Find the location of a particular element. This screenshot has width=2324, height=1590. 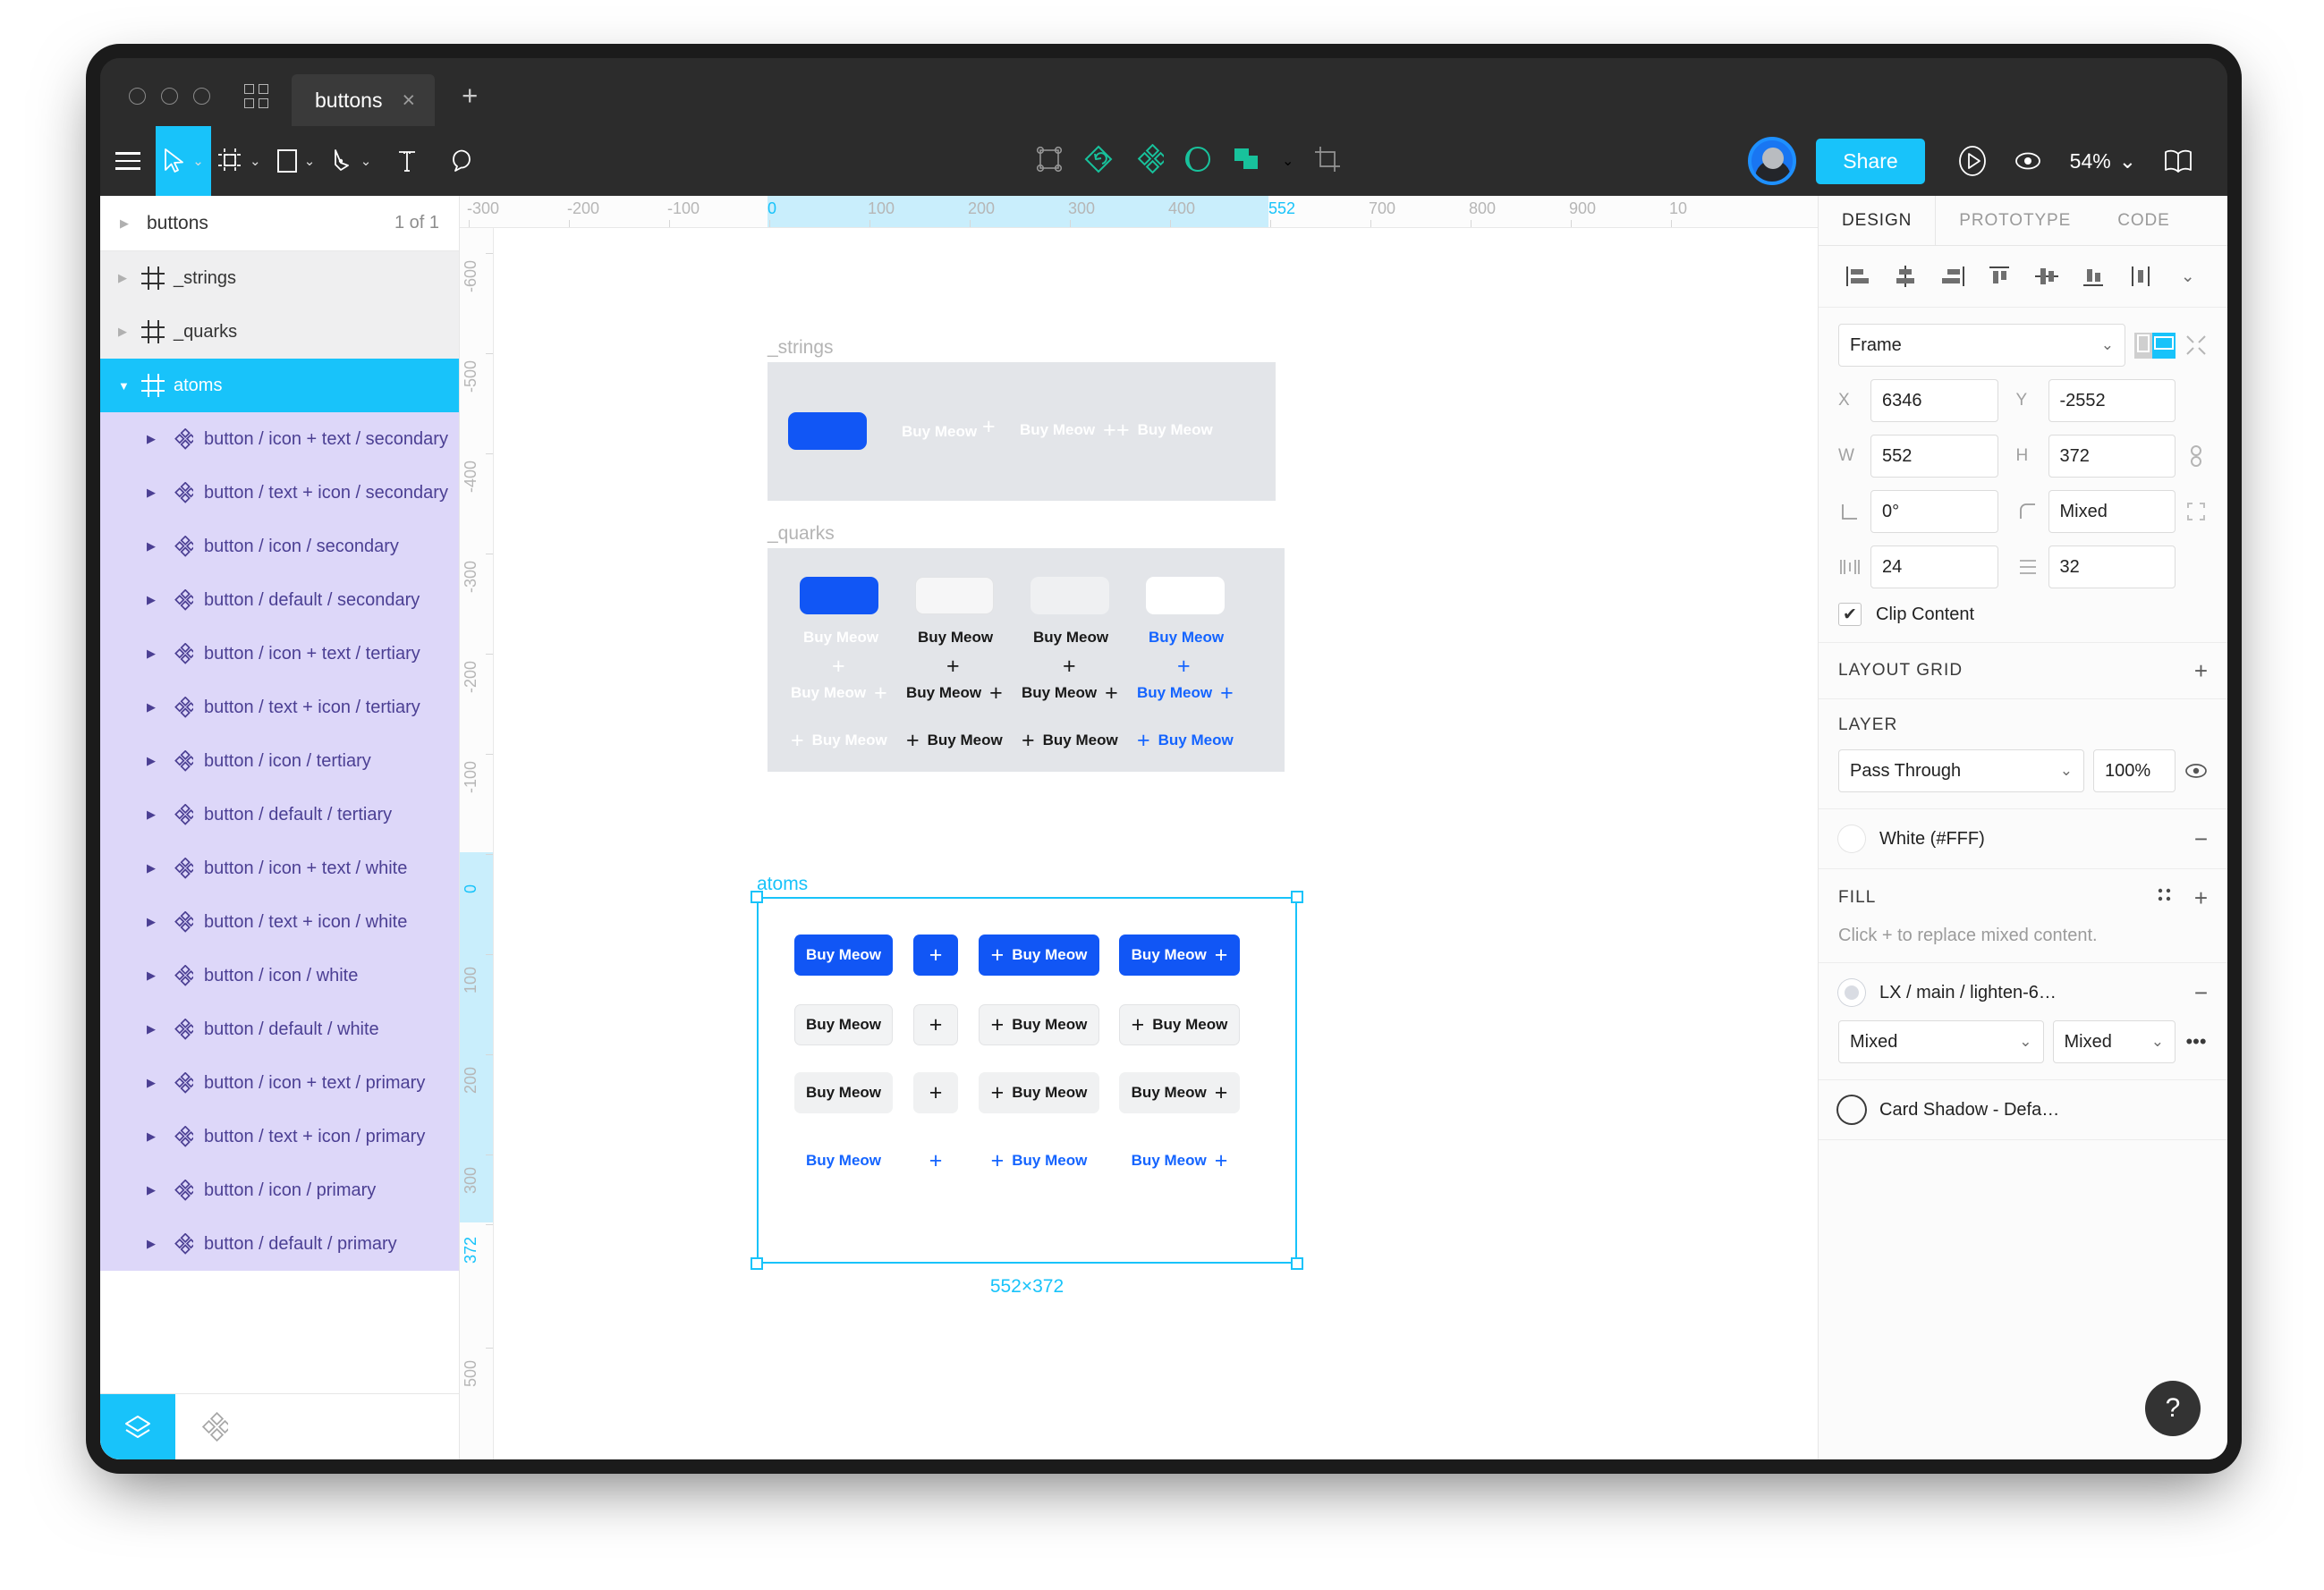

frame-label-quarks: _quarks is located at coordinates (801, 533).